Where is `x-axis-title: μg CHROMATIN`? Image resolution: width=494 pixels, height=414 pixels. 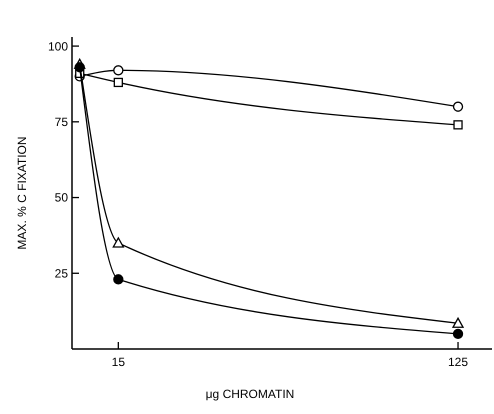
x-axis-title: μg CHROMATIN is located at coordinates (250, 394).